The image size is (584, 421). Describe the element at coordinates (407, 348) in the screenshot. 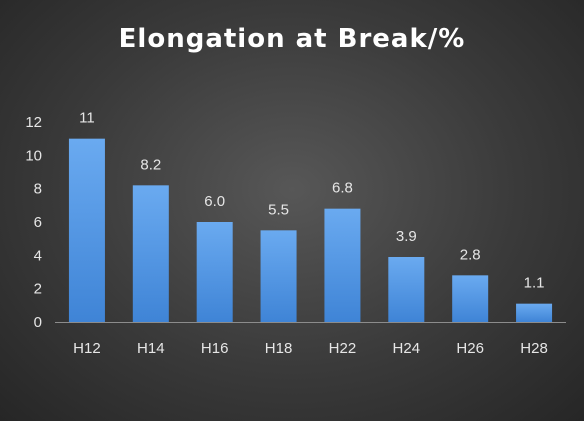

I see `x-tick-label: H24` at that location.